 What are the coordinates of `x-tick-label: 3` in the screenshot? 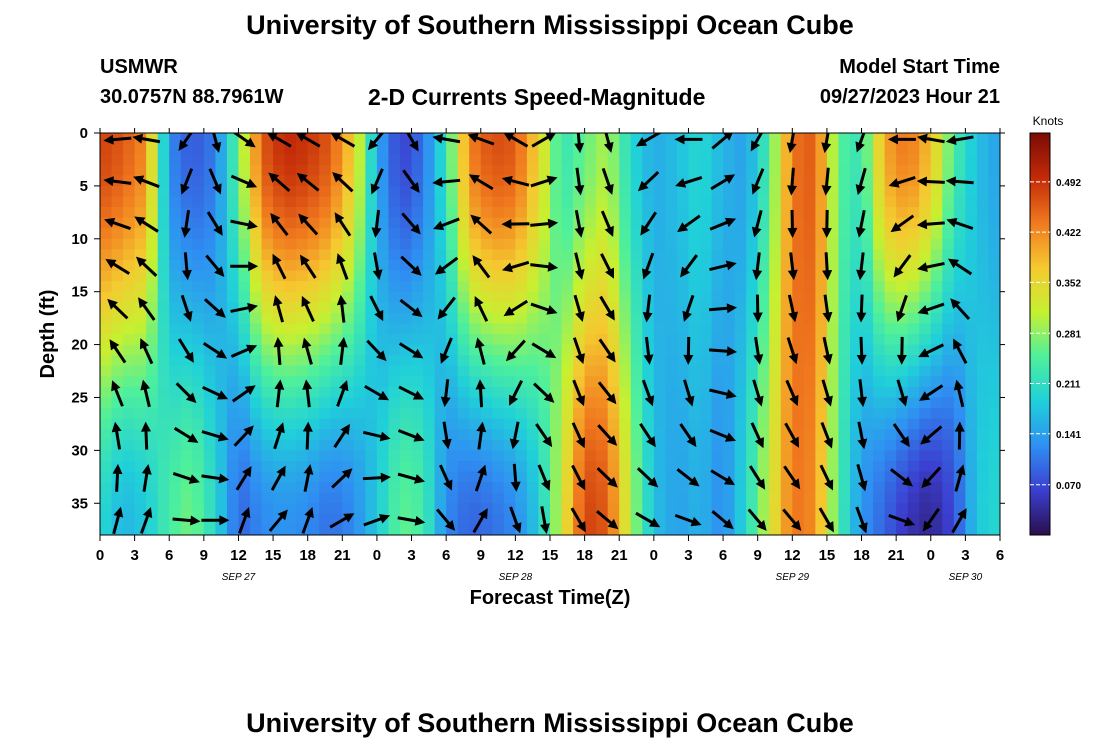 It's located at (134, 555).